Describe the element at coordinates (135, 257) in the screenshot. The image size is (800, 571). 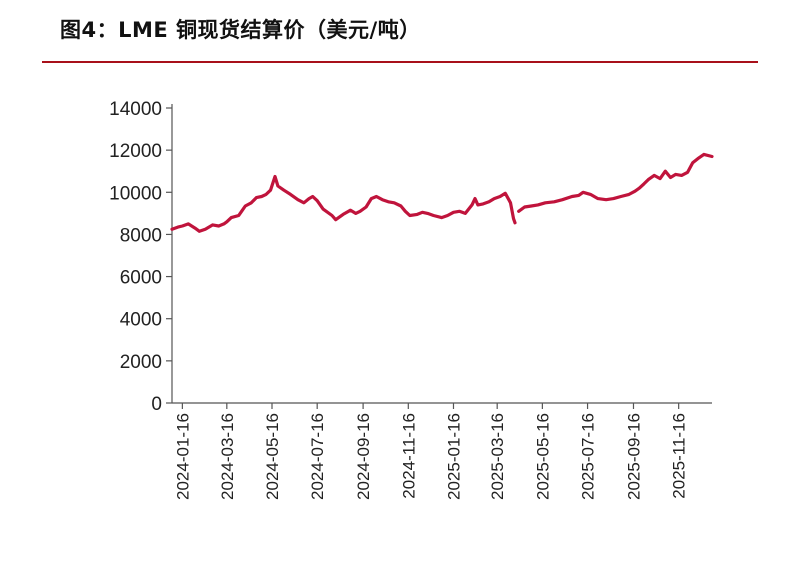
I see `y-tick-labels: 0 2000 4000 6000 8000 10000 12000 14000` at that location.